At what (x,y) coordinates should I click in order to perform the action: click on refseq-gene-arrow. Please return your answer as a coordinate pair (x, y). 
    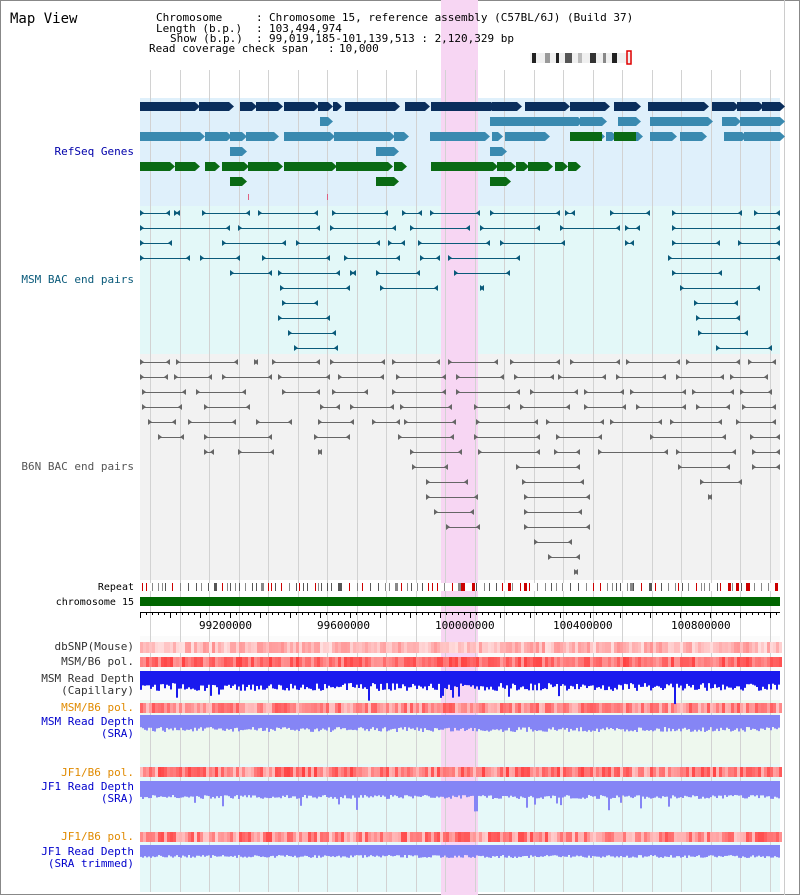
    Looking at the image, I should click on (495, 166).